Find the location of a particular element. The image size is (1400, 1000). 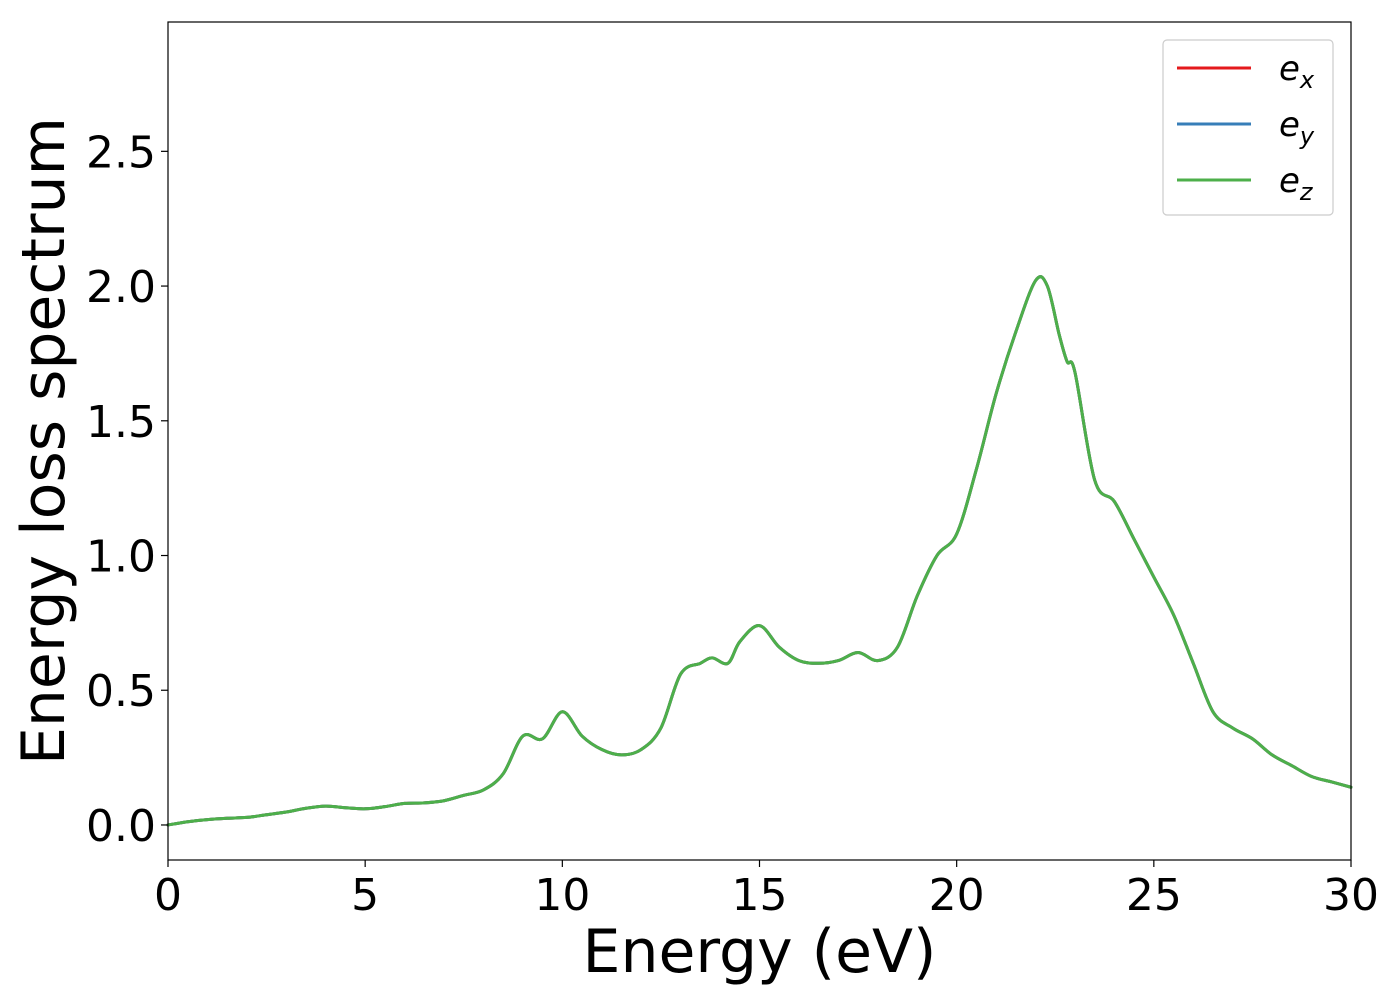

legend-box is located at coordinates (1248, 127).